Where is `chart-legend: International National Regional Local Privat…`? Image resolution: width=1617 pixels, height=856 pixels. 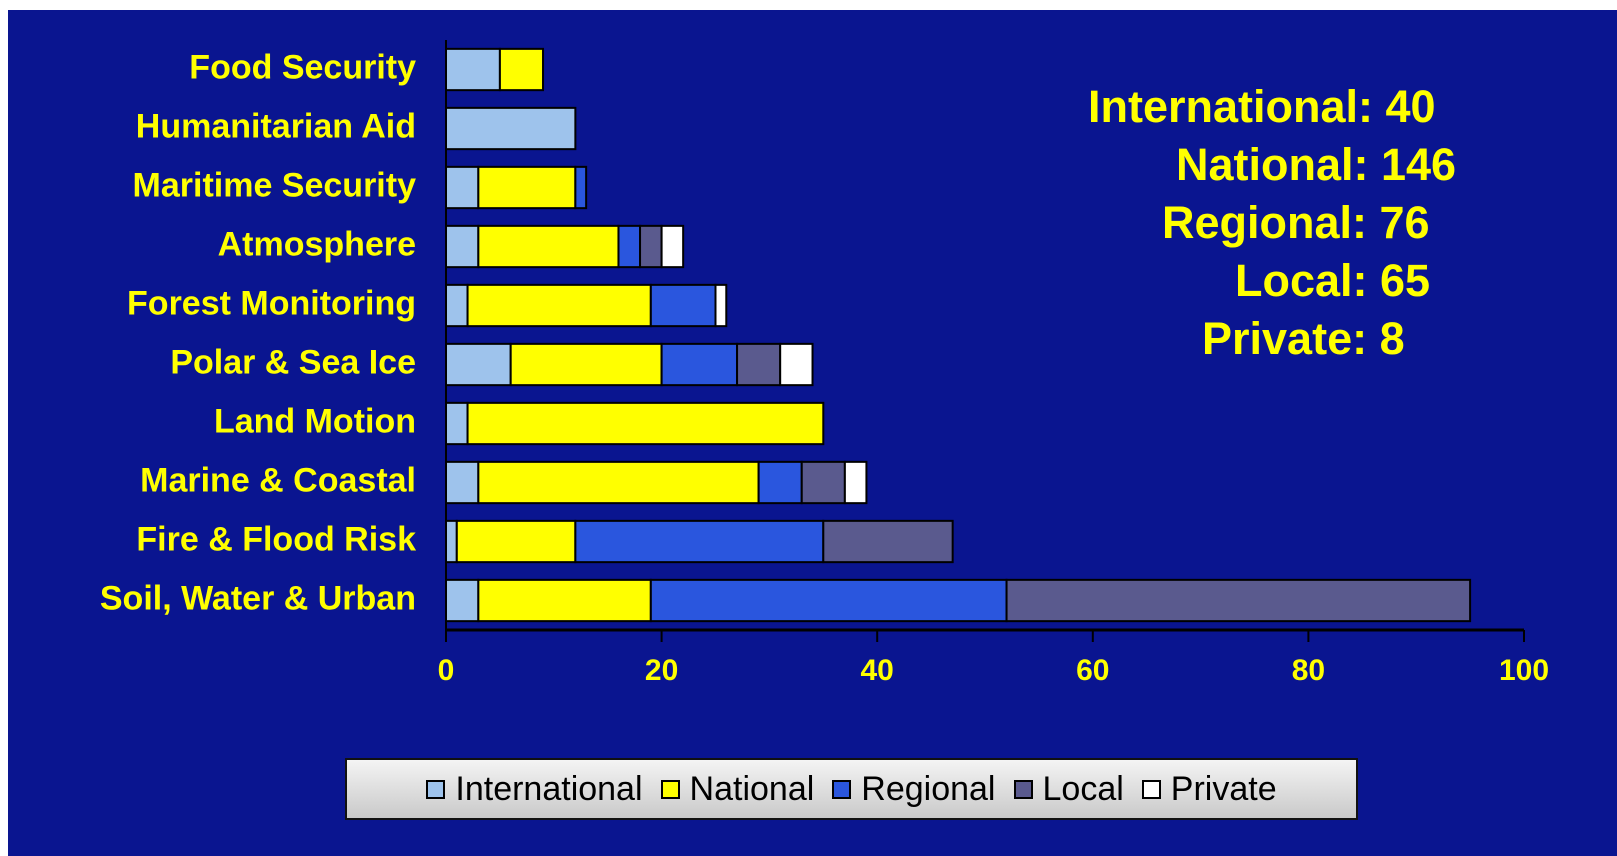 chart-legend: International National Regional Local Privat… is located at coordinates (851, 789).